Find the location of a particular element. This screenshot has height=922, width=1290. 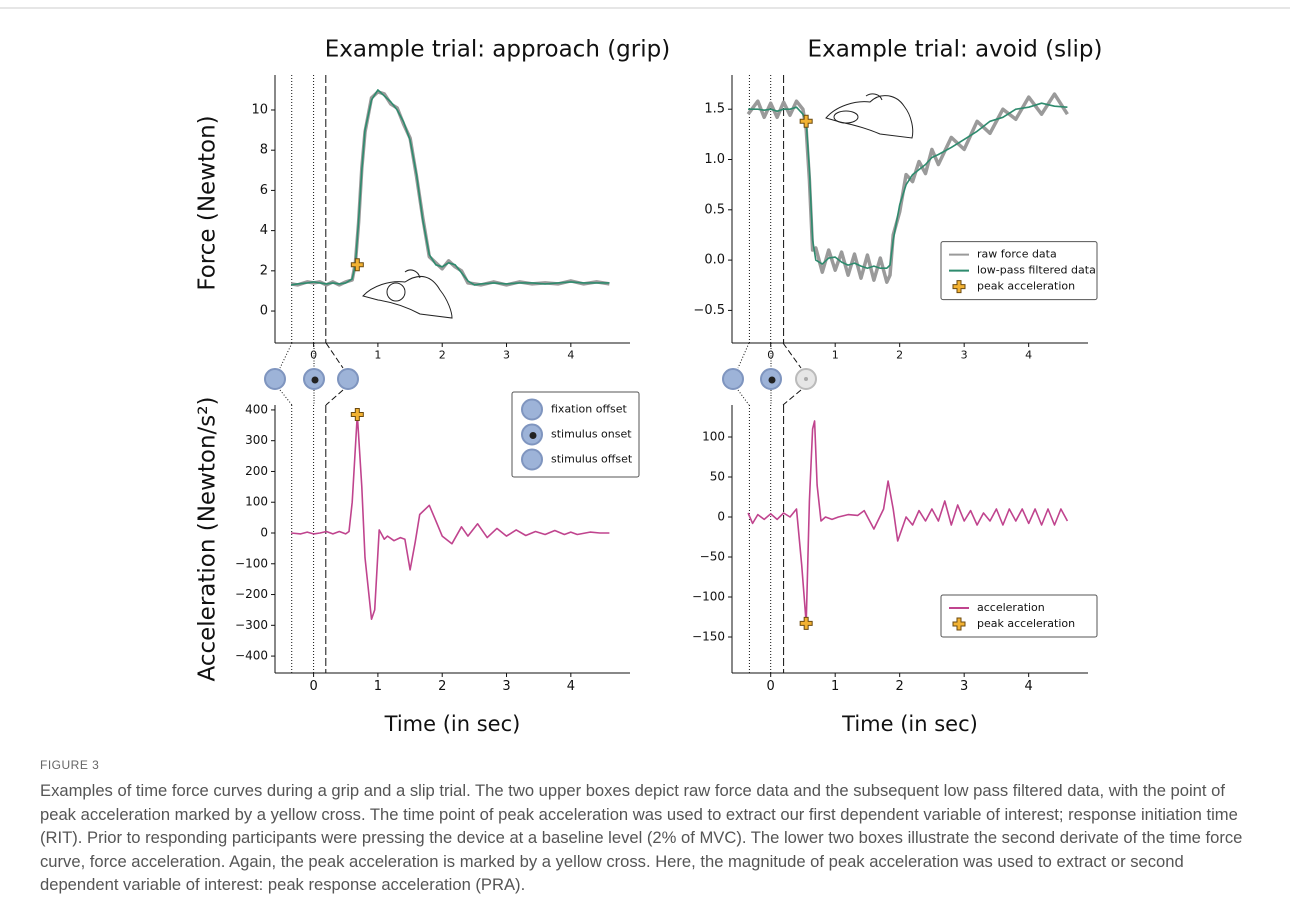

chart-title: Example trial: avoid (slip) is located at coordinates (955, 50).